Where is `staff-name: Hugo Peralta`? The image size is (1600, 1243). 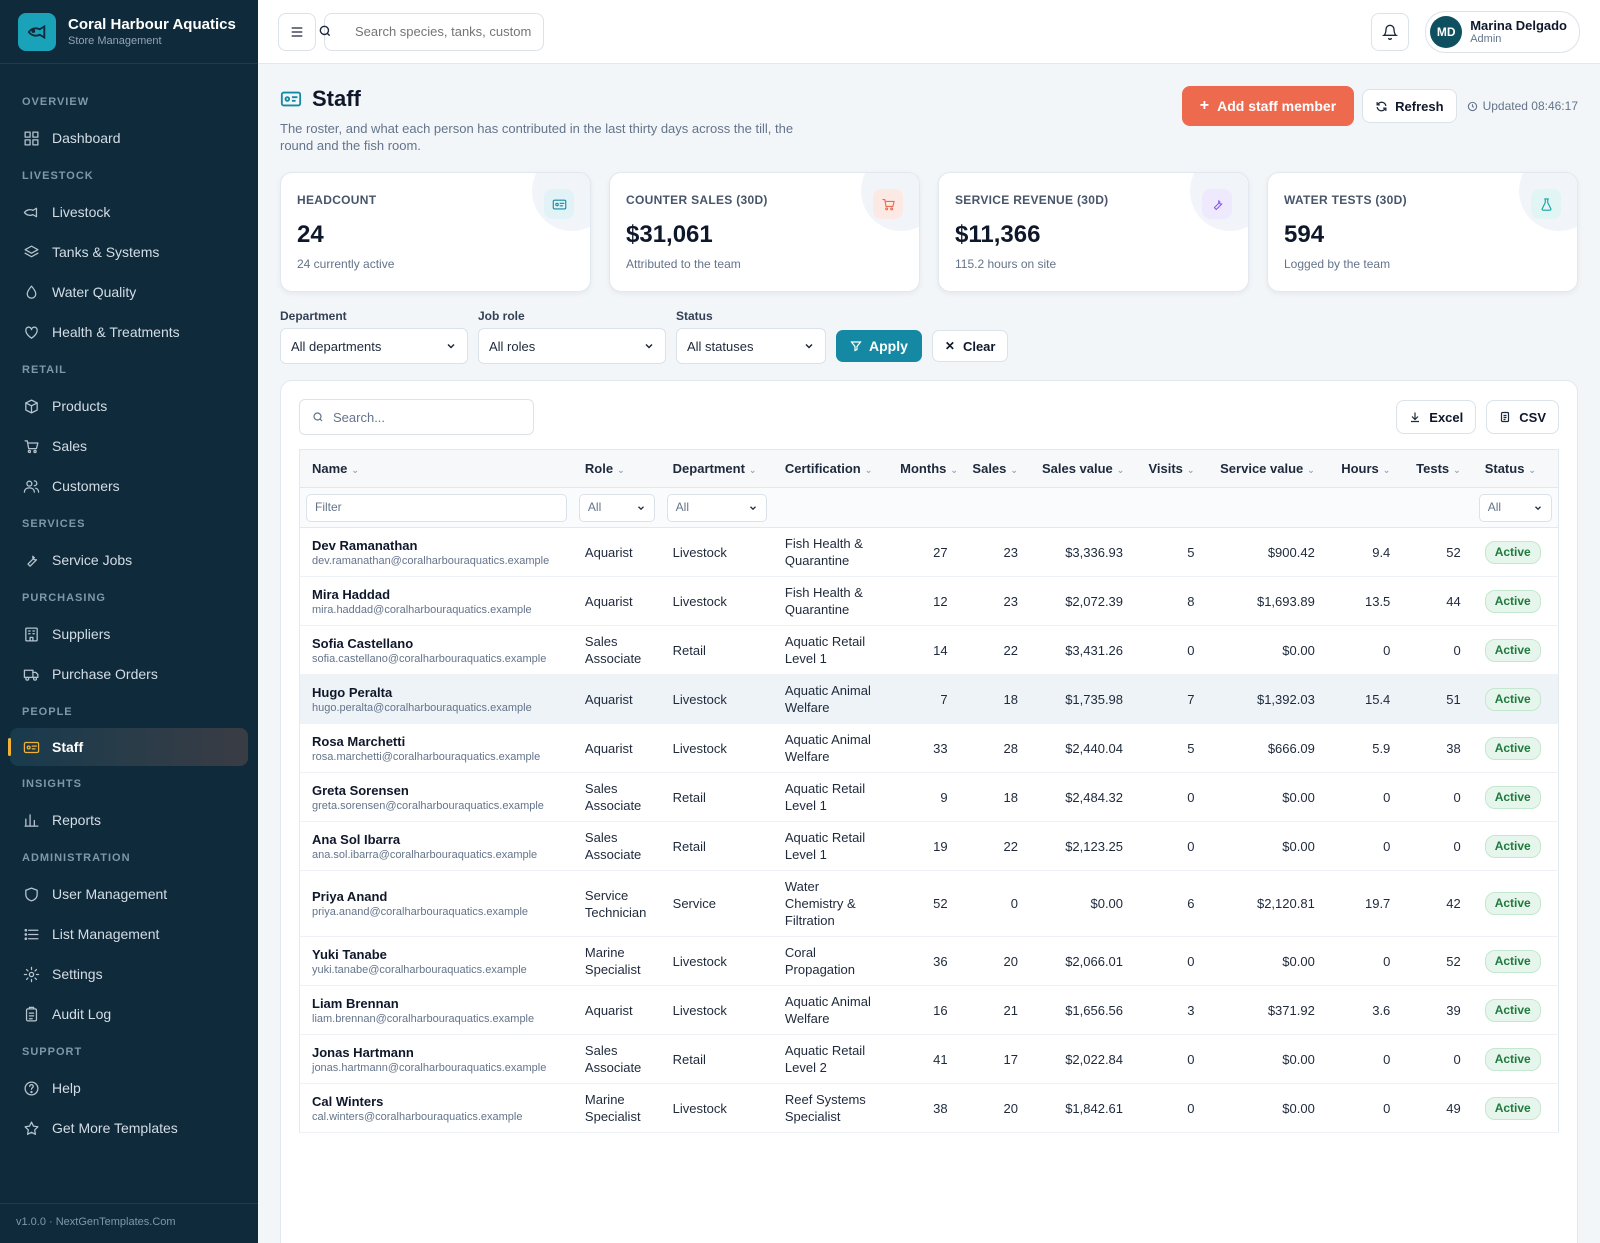
staff-name: Hugo Peralta is located at coordinates (352, 692).